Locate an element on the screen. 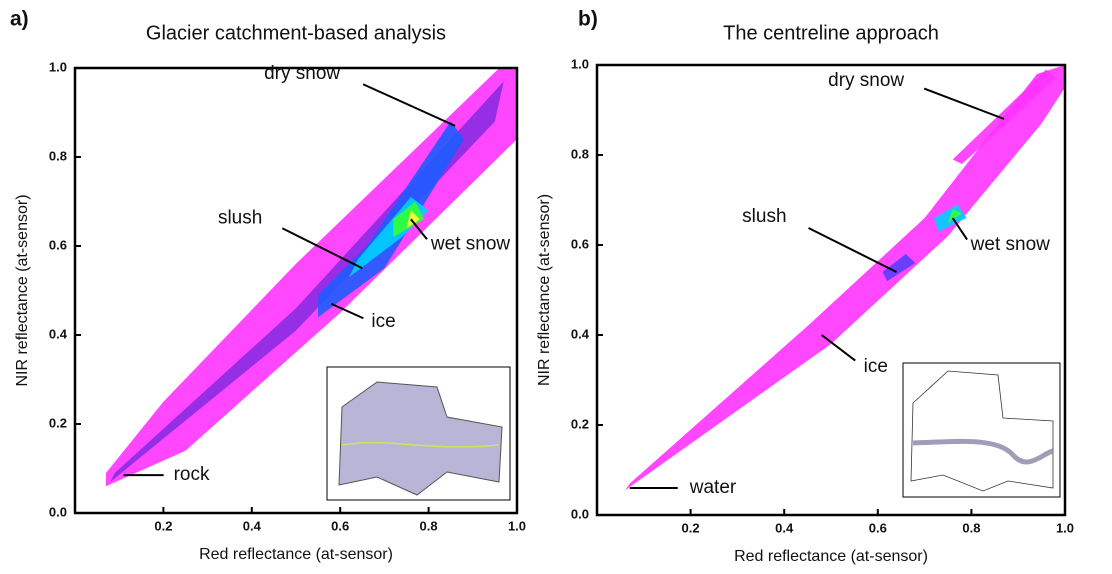  inset-outline is located at coordinates (982, 431).